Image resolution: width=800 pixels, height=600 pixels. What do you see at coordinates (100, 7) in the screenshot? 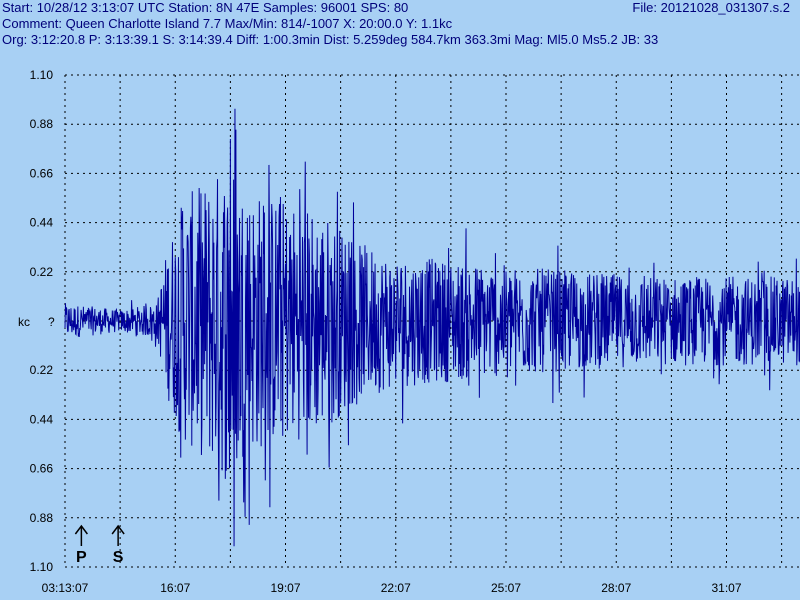
I see `start-value: 10/28/12 3:13:07 UTC` at bounding box center [100, 7].